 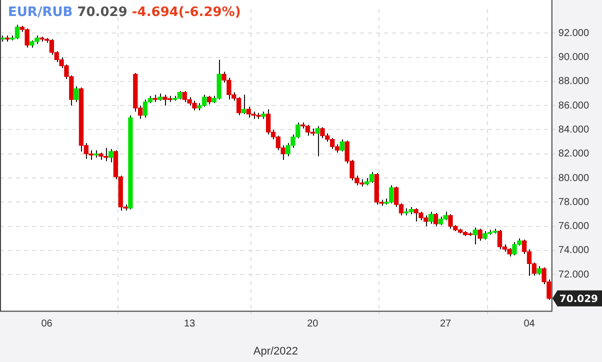 What do you see at coordinates (186, 12) in the screenshot?
I see `annotation: -4.694(-6.29%)` at bounding box center [186, 12].